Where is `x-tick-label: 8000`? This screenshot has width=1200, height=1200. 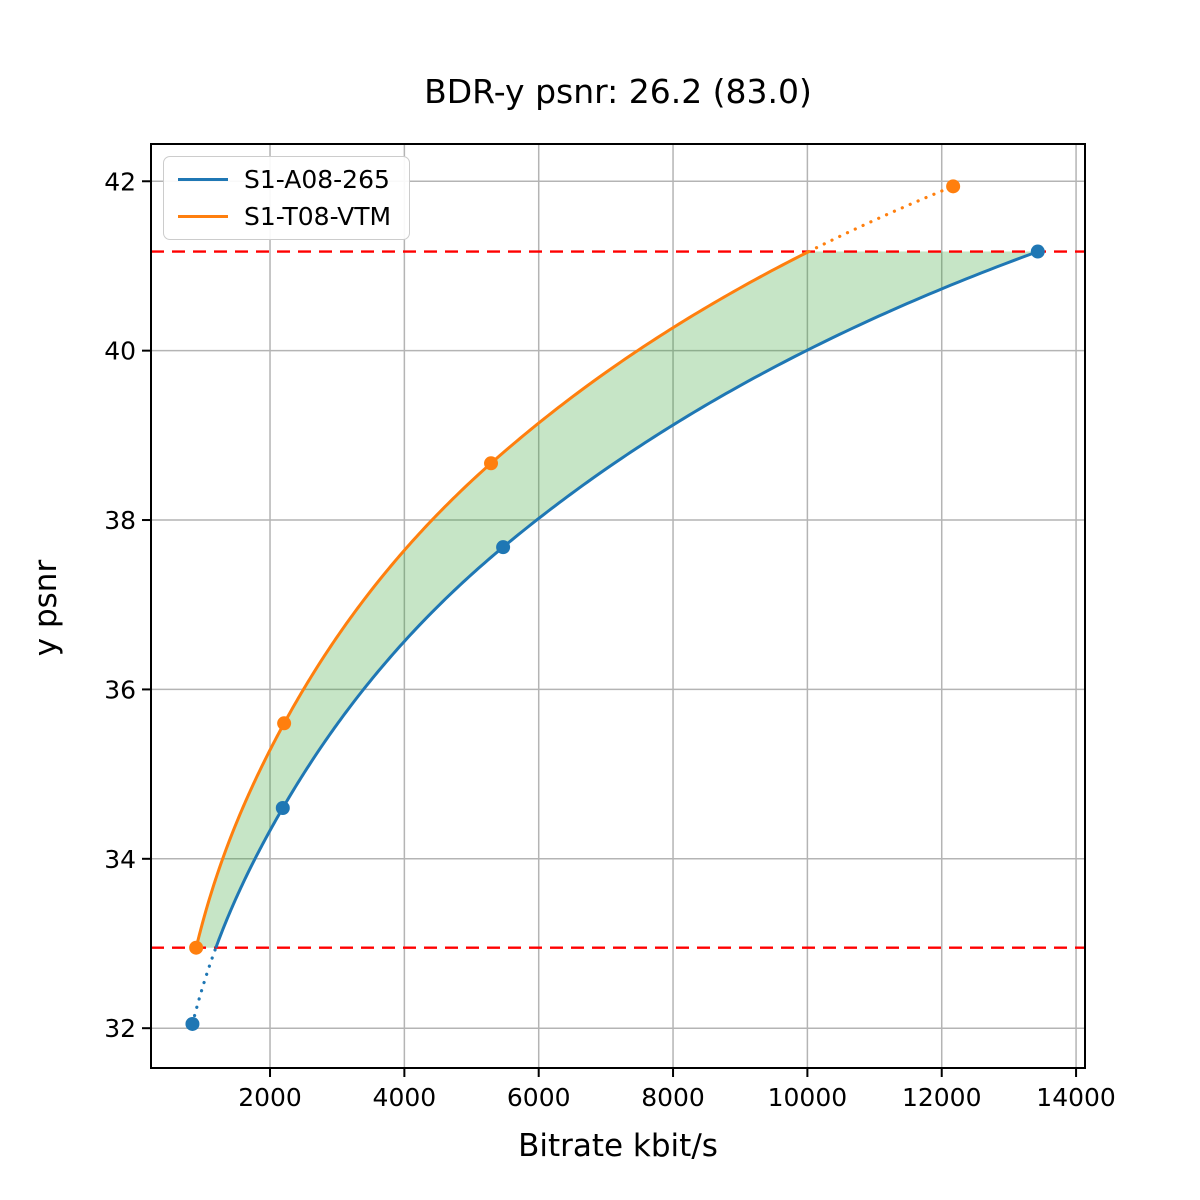
x-tick-label: 8000 is located at coordinates (673, 1097).